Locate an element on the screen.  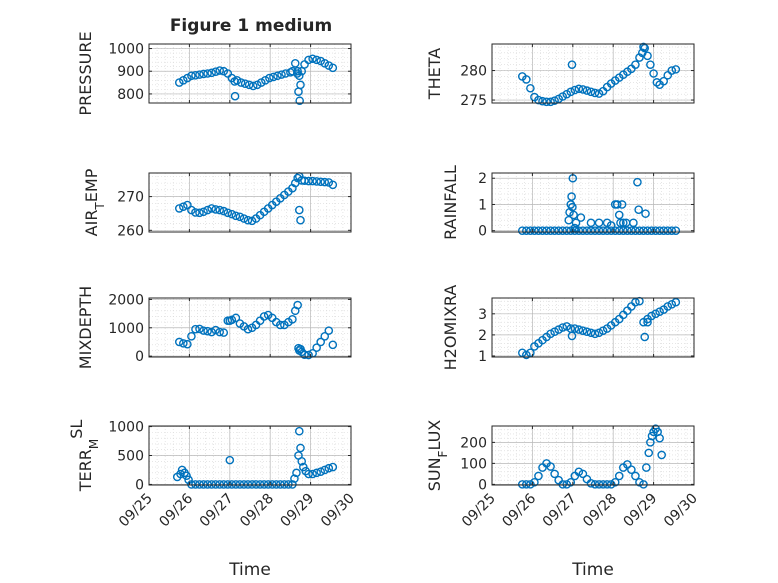
subplot-air-temp: 260 270 AIRTEMP is located at coordinates (217, 203).